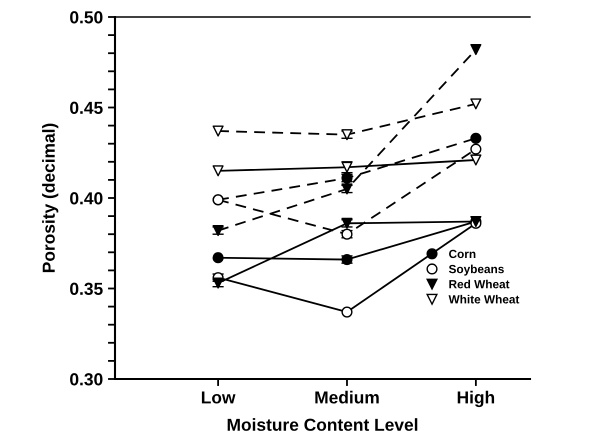  I want to click on x-tick-label: Medium, so click(347, 397).